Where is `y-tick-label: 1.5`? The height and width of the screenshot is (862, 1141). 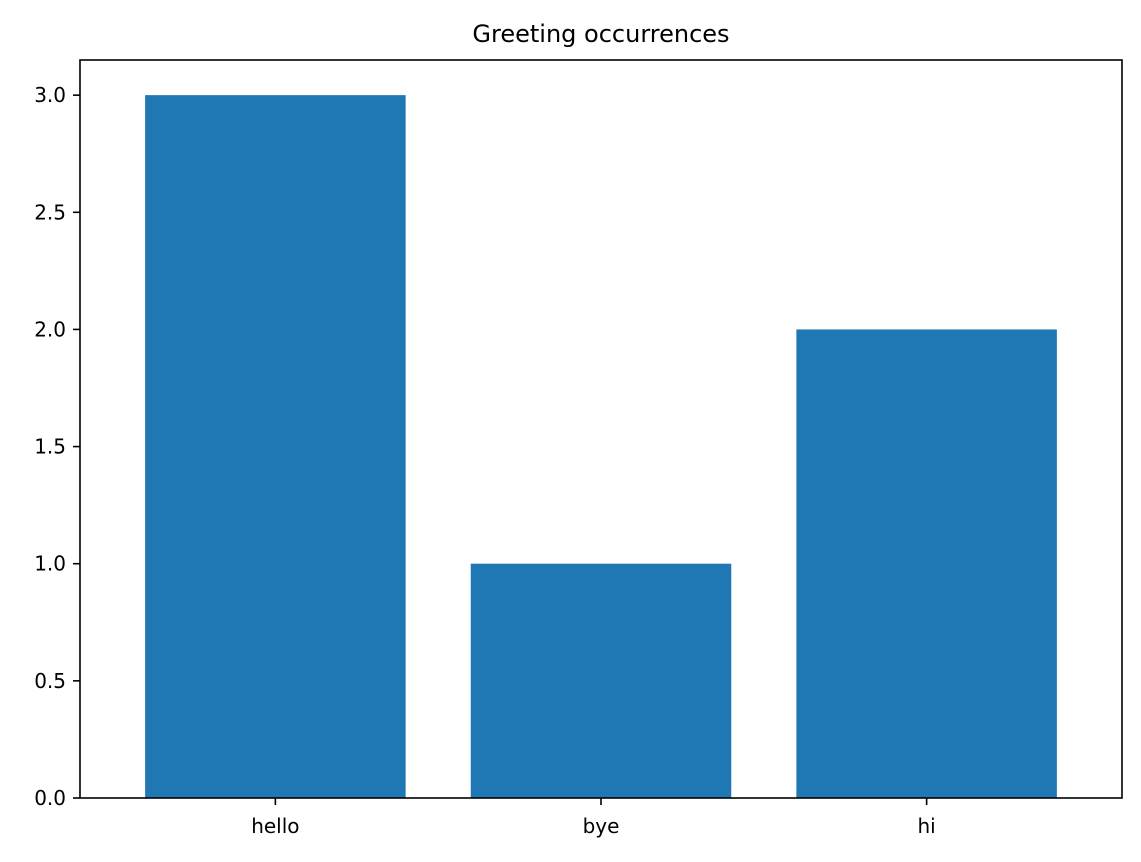 y-tick-label: 1.5 is located at coordinates (50, 447).